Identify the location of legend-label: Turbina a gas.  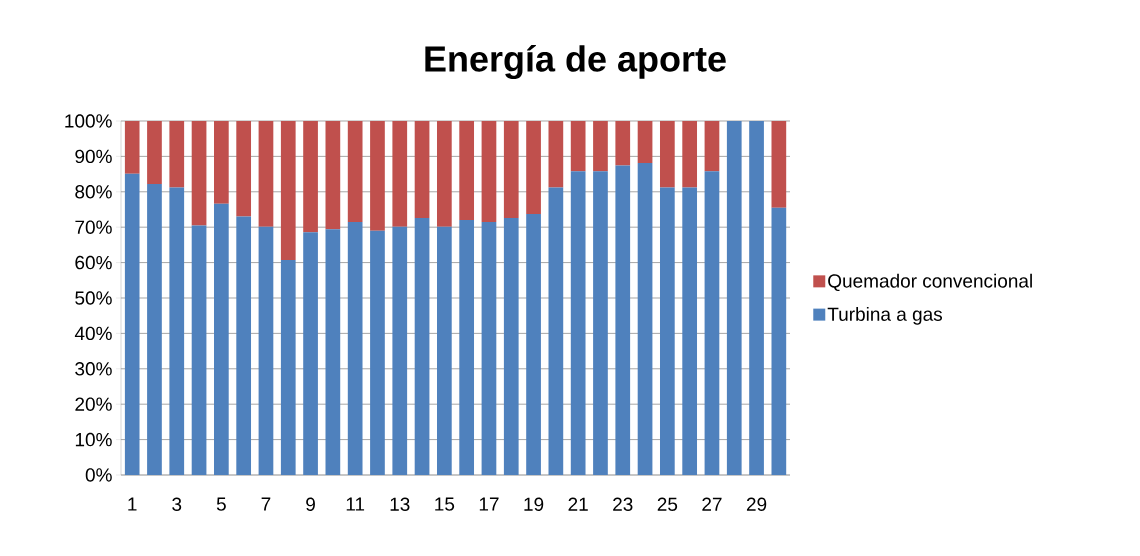
(885, 315).